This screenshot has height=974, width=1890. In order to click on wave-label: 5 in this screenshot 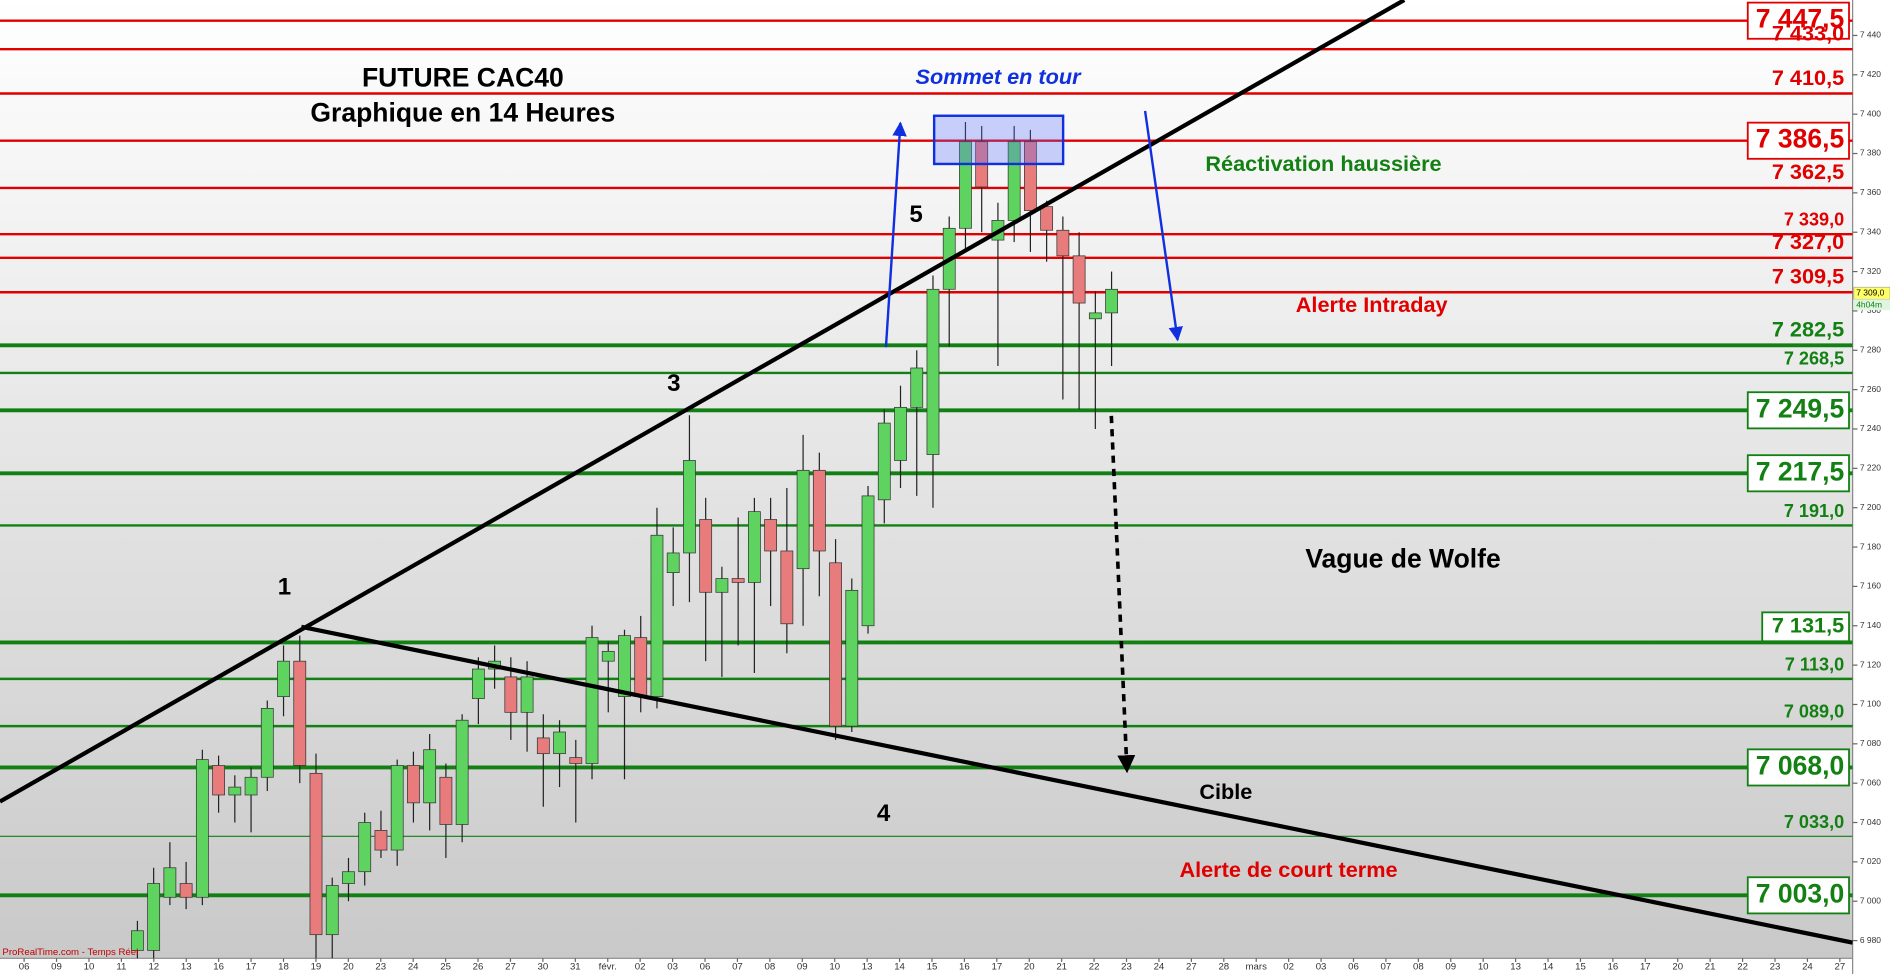, I will do `click(915, 214)`.